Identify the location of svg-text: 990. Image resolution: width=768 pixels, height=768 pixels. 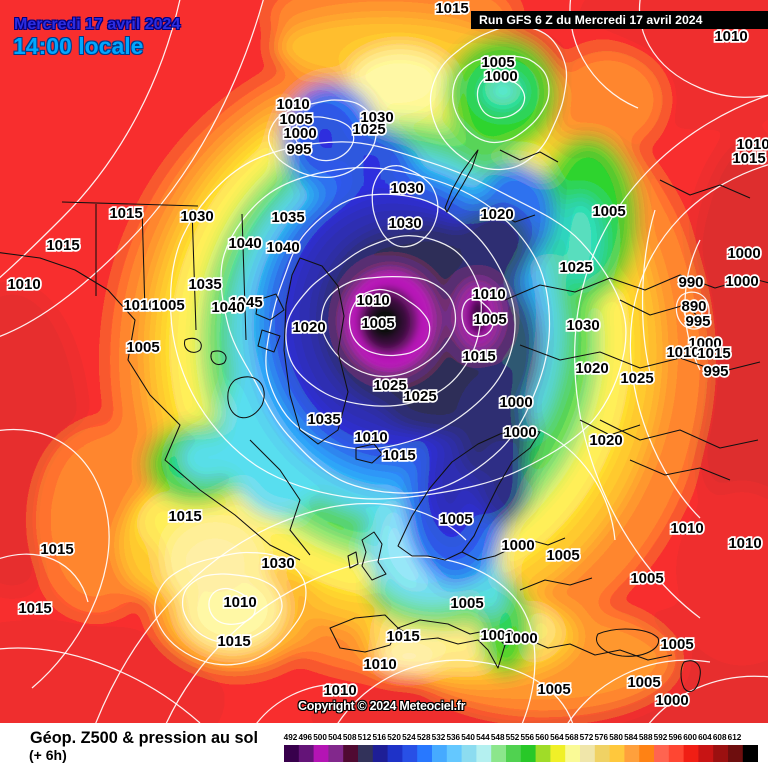
(690, 282).